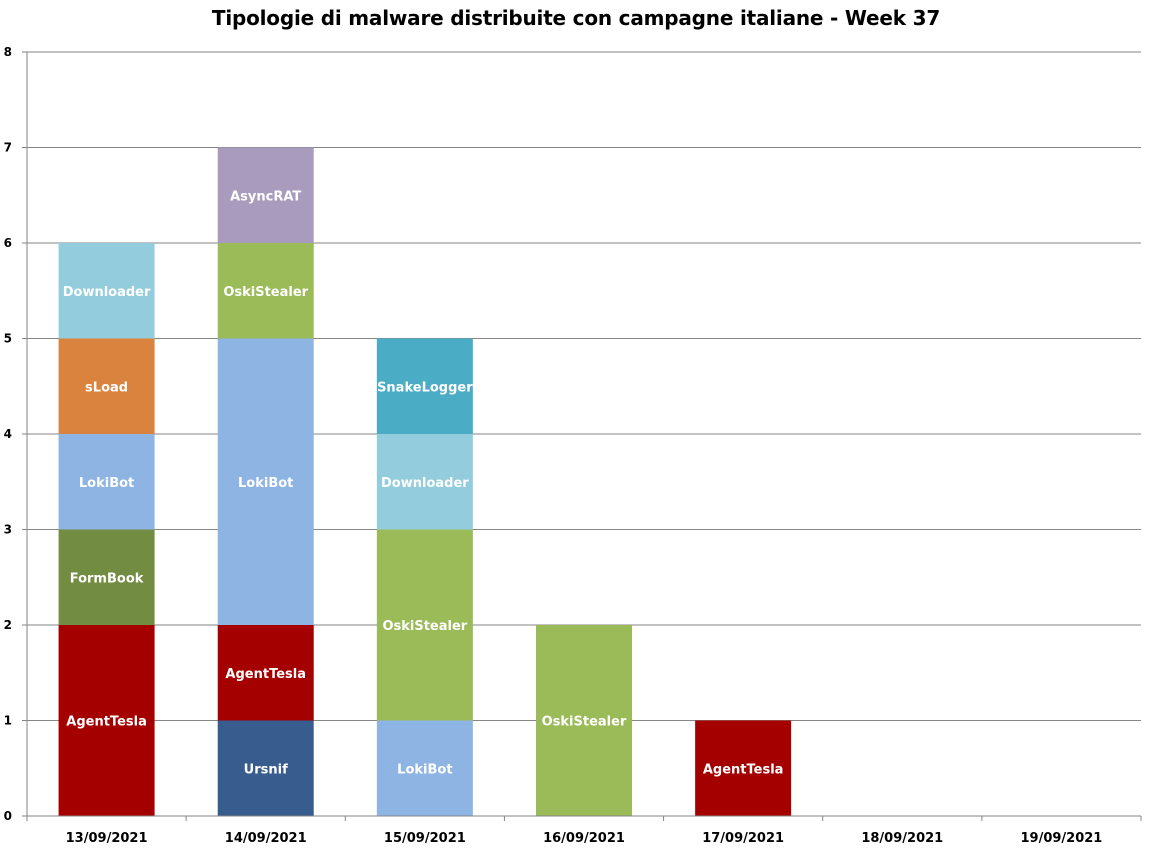 This screenshot has width=1152, height=853. What do you see at coordinates (8, 625) in the screenshot?
I see `y-tick-label: 2` at bounding box center [8, 625].